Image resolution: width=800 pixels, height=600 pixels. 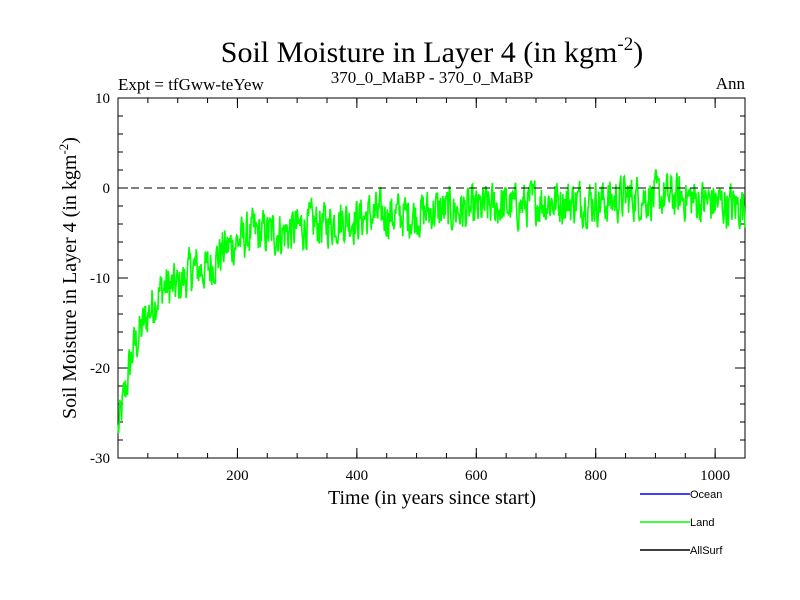 What do you see at coordinates (706, 551) in the screenshot?
I see `legend-label-allsurf: AllSurf` at bounding box center [706, 551].